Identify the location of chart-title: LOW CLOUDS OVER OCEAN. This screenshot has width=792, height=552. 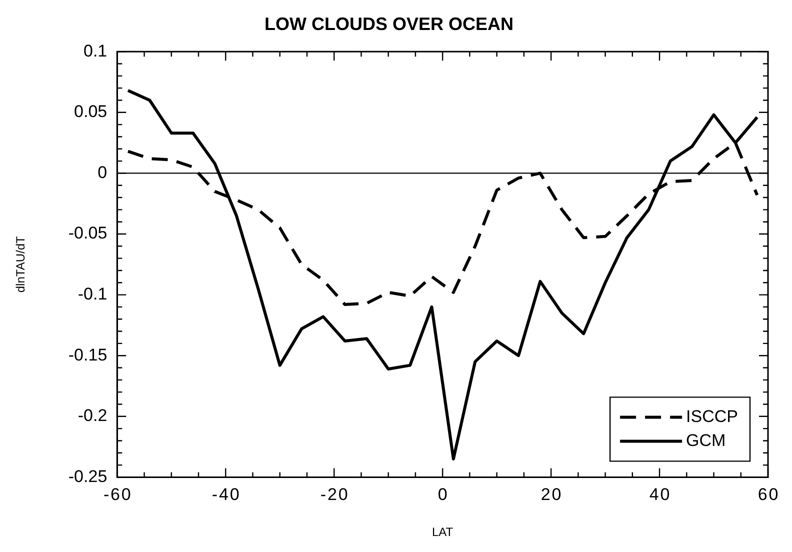
(389, 24).